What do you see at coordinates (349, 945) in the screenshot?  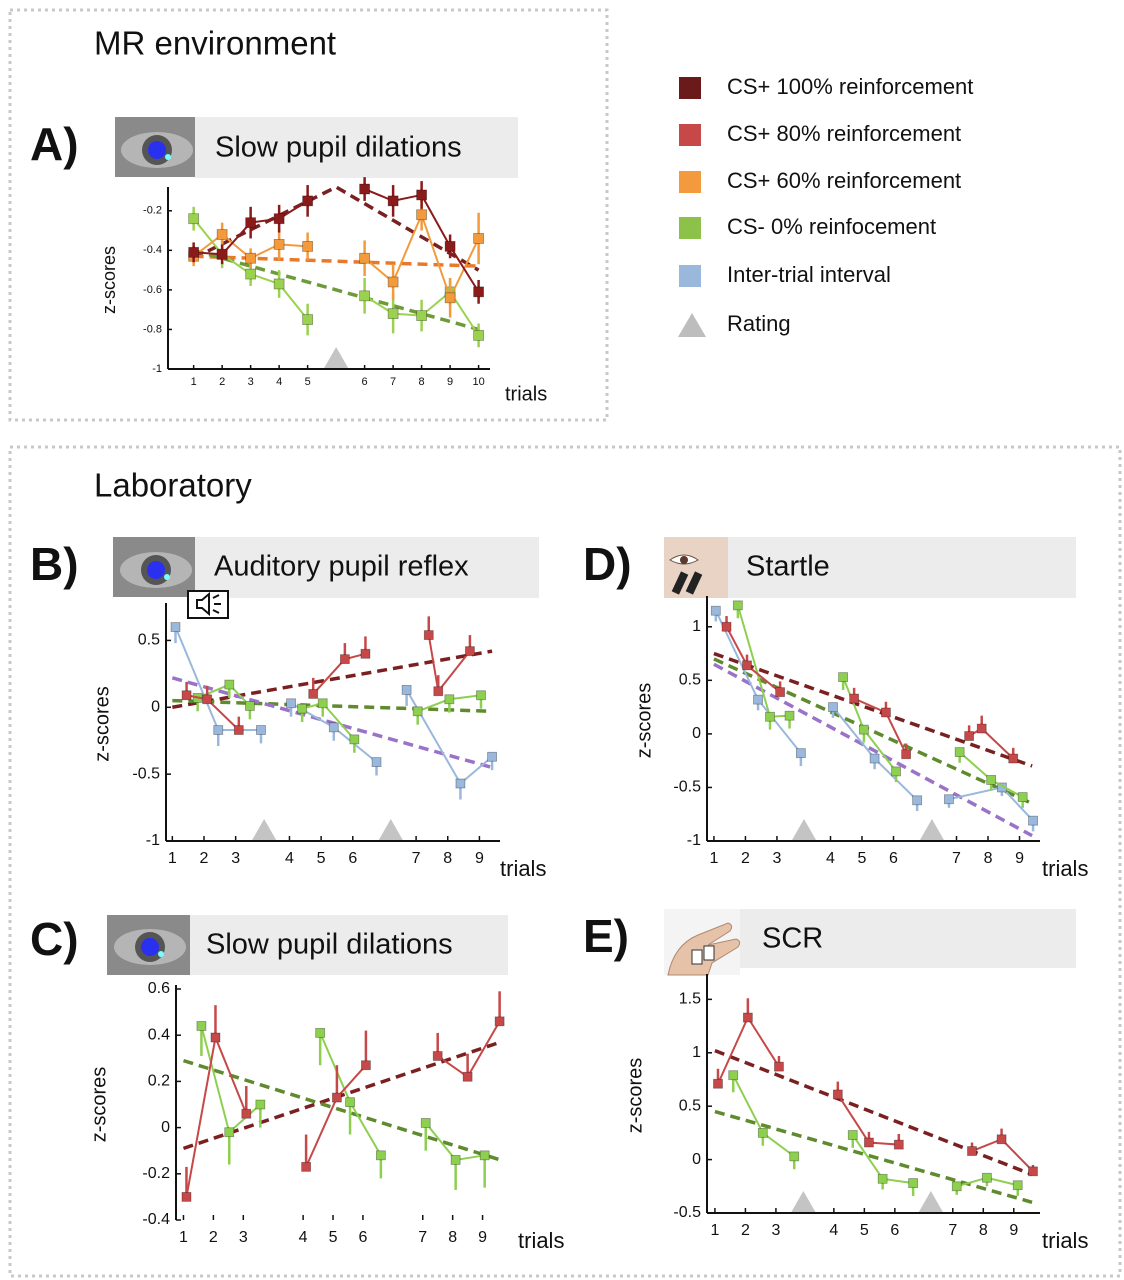 I see `title-bar` at bounding box center [349, 945].